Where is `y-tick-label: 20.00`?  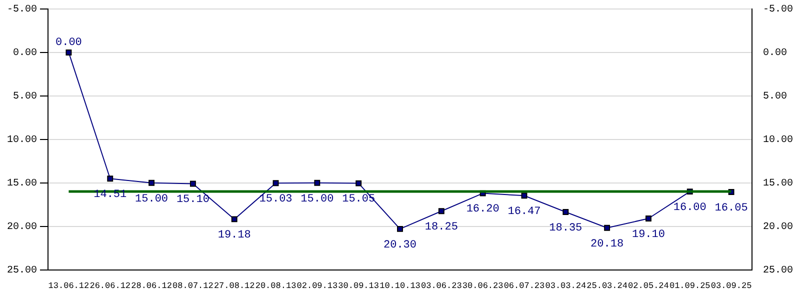
y-tick-label: 20.00 is located at coordinates (22, 227).